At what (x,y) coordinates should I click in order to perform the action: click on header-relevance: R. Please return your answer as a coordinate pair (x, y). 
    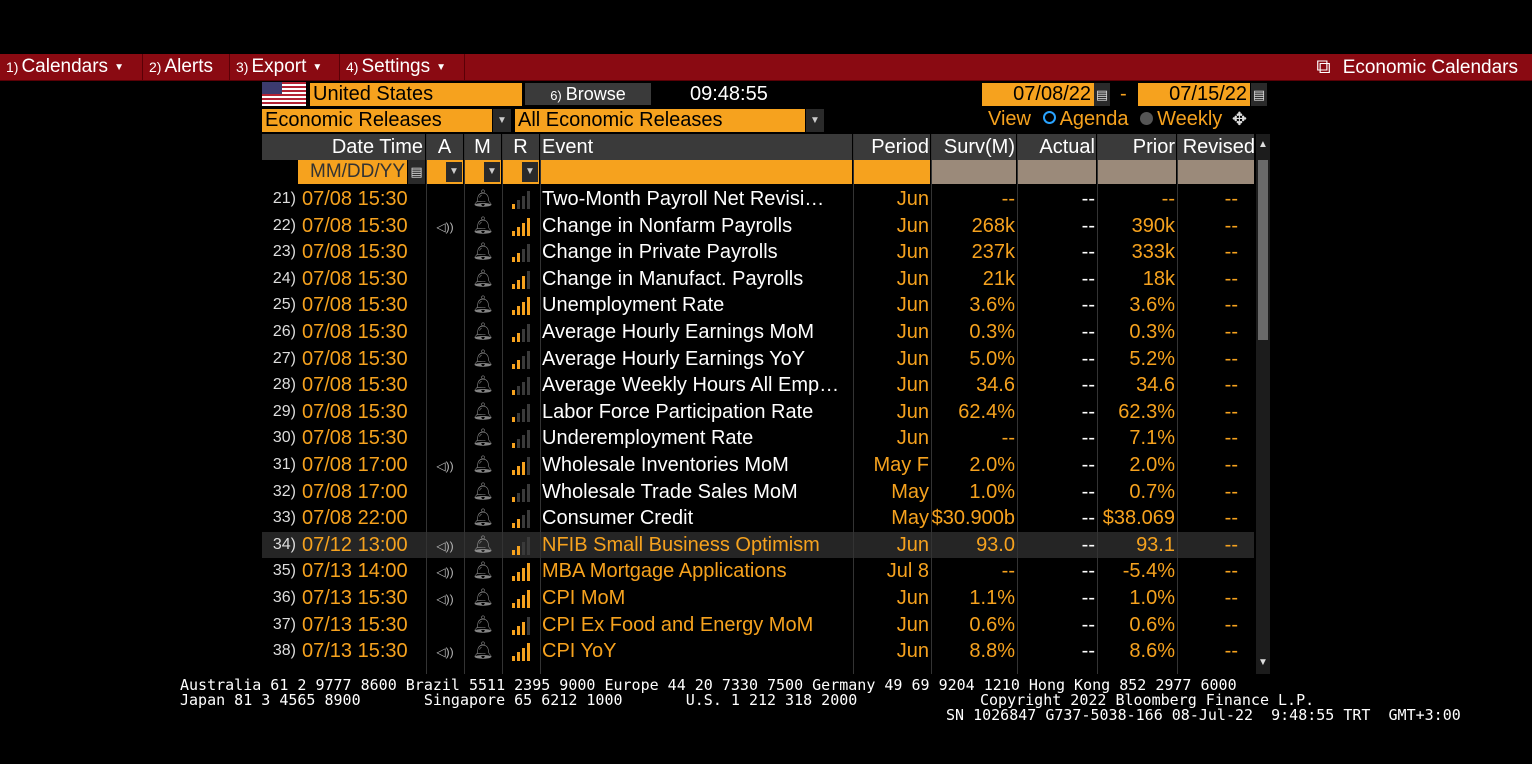
    Looking at the image, I should click on (521, 147).